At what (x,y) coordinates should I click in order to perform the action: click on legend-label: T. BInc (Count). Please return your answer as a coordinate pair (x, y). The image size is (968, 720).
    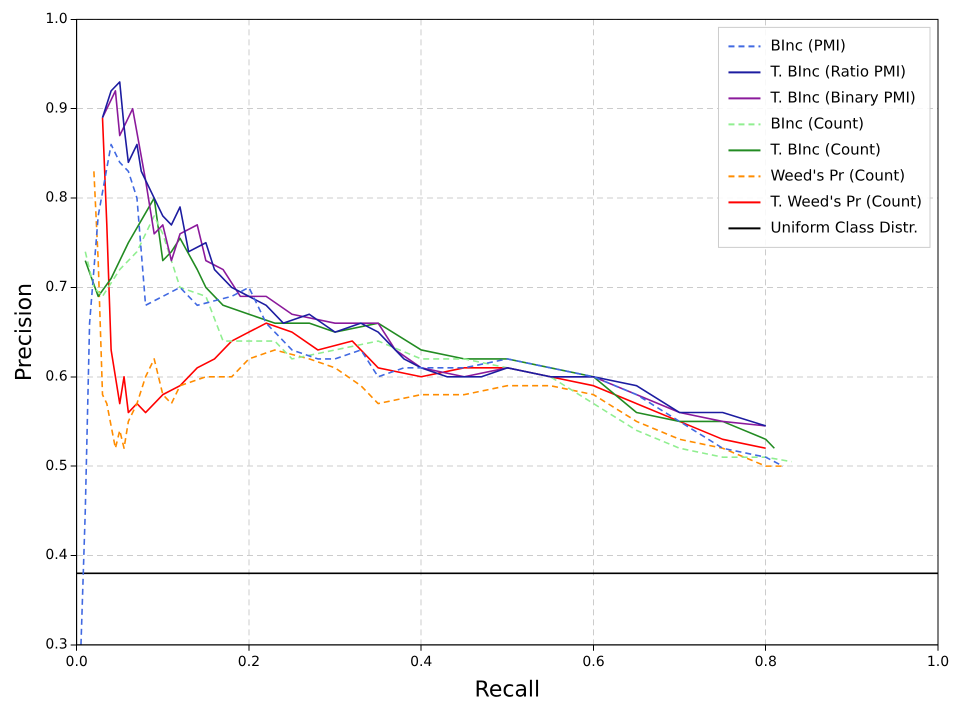
    Looking at the image, I should click on (825, 149).